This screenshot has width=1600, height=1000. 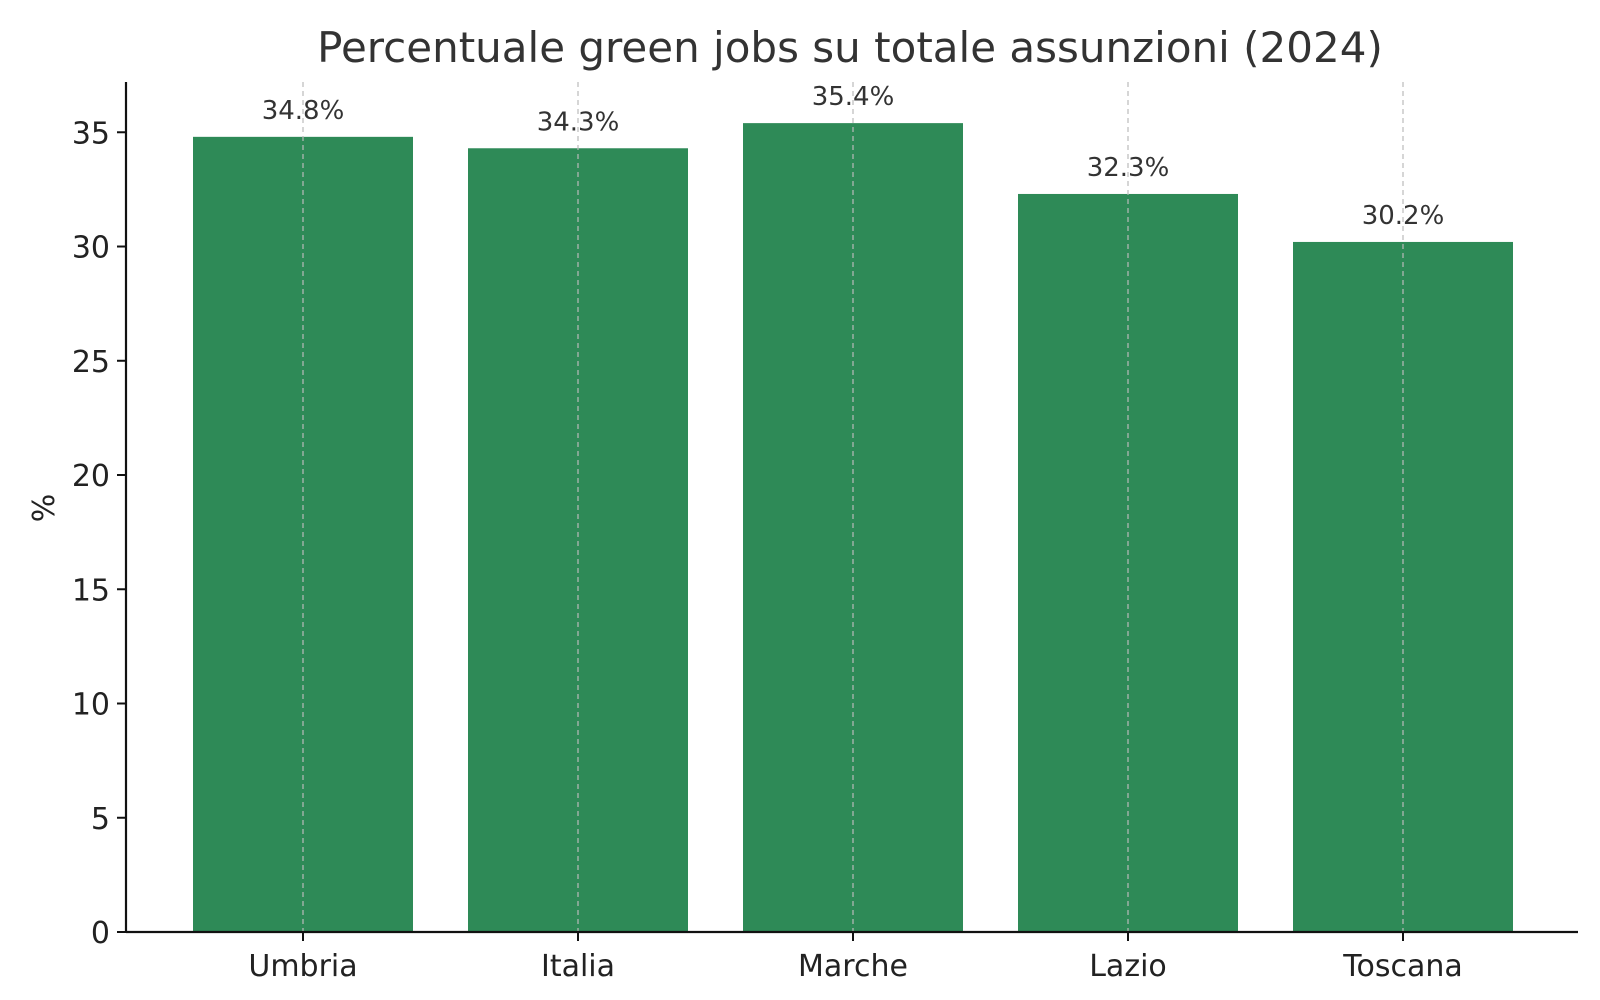 What do you see at coordinates (853, 156) in the screenshot?
I see `data-labels: 34.8% 34.3% 35.4% 32.3% 30.2%` at bounding box center [853, 156].